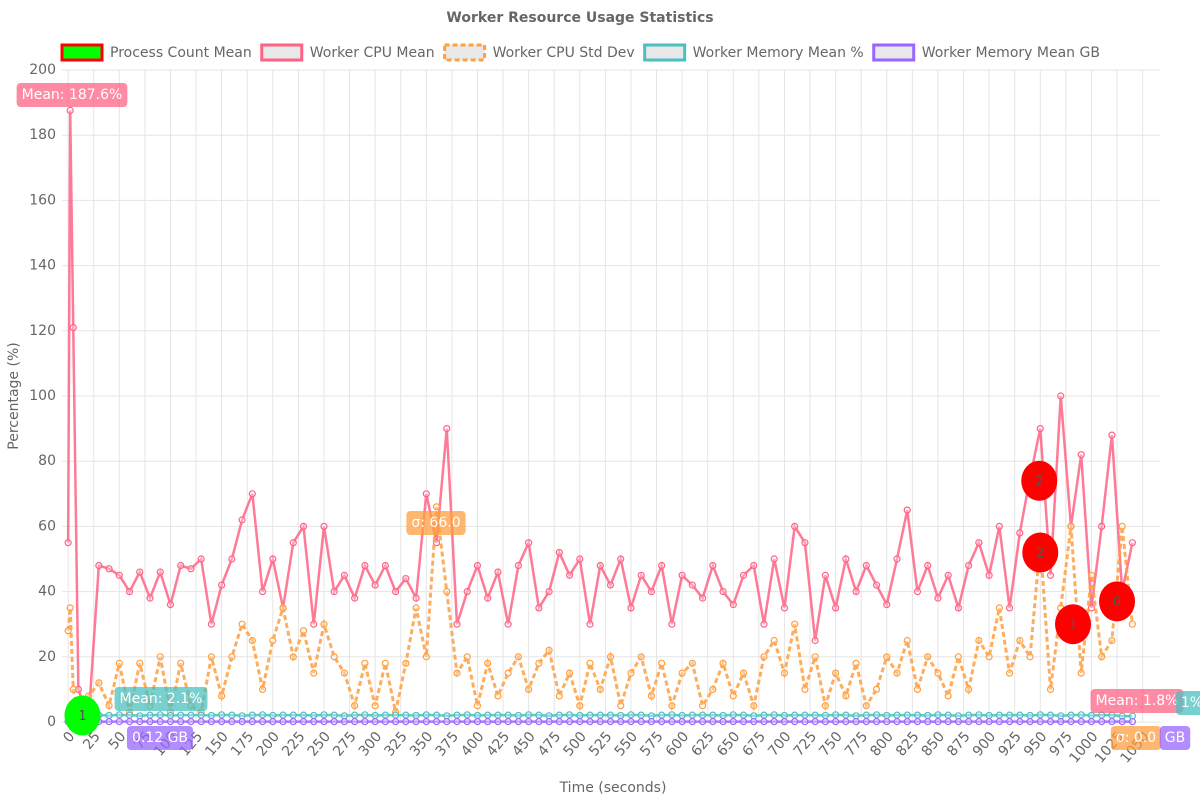 This screenshot has width=1200, height=800. What do you see at coordinates (1136, 738) in the screenshot?
I see `annotation-text: σ: 0.0` at bounding box center [1136, 738].